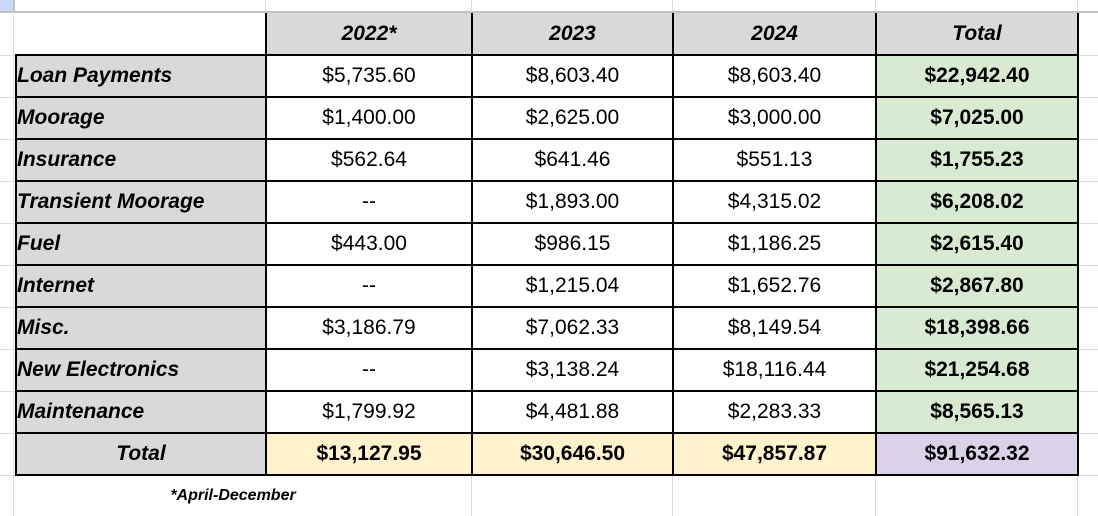 The width and height of the screenshot is (1098, 516). Describe the element at coordinates (774, 34) in the screenshot. I see `column-header-2024: 2024` at that location.